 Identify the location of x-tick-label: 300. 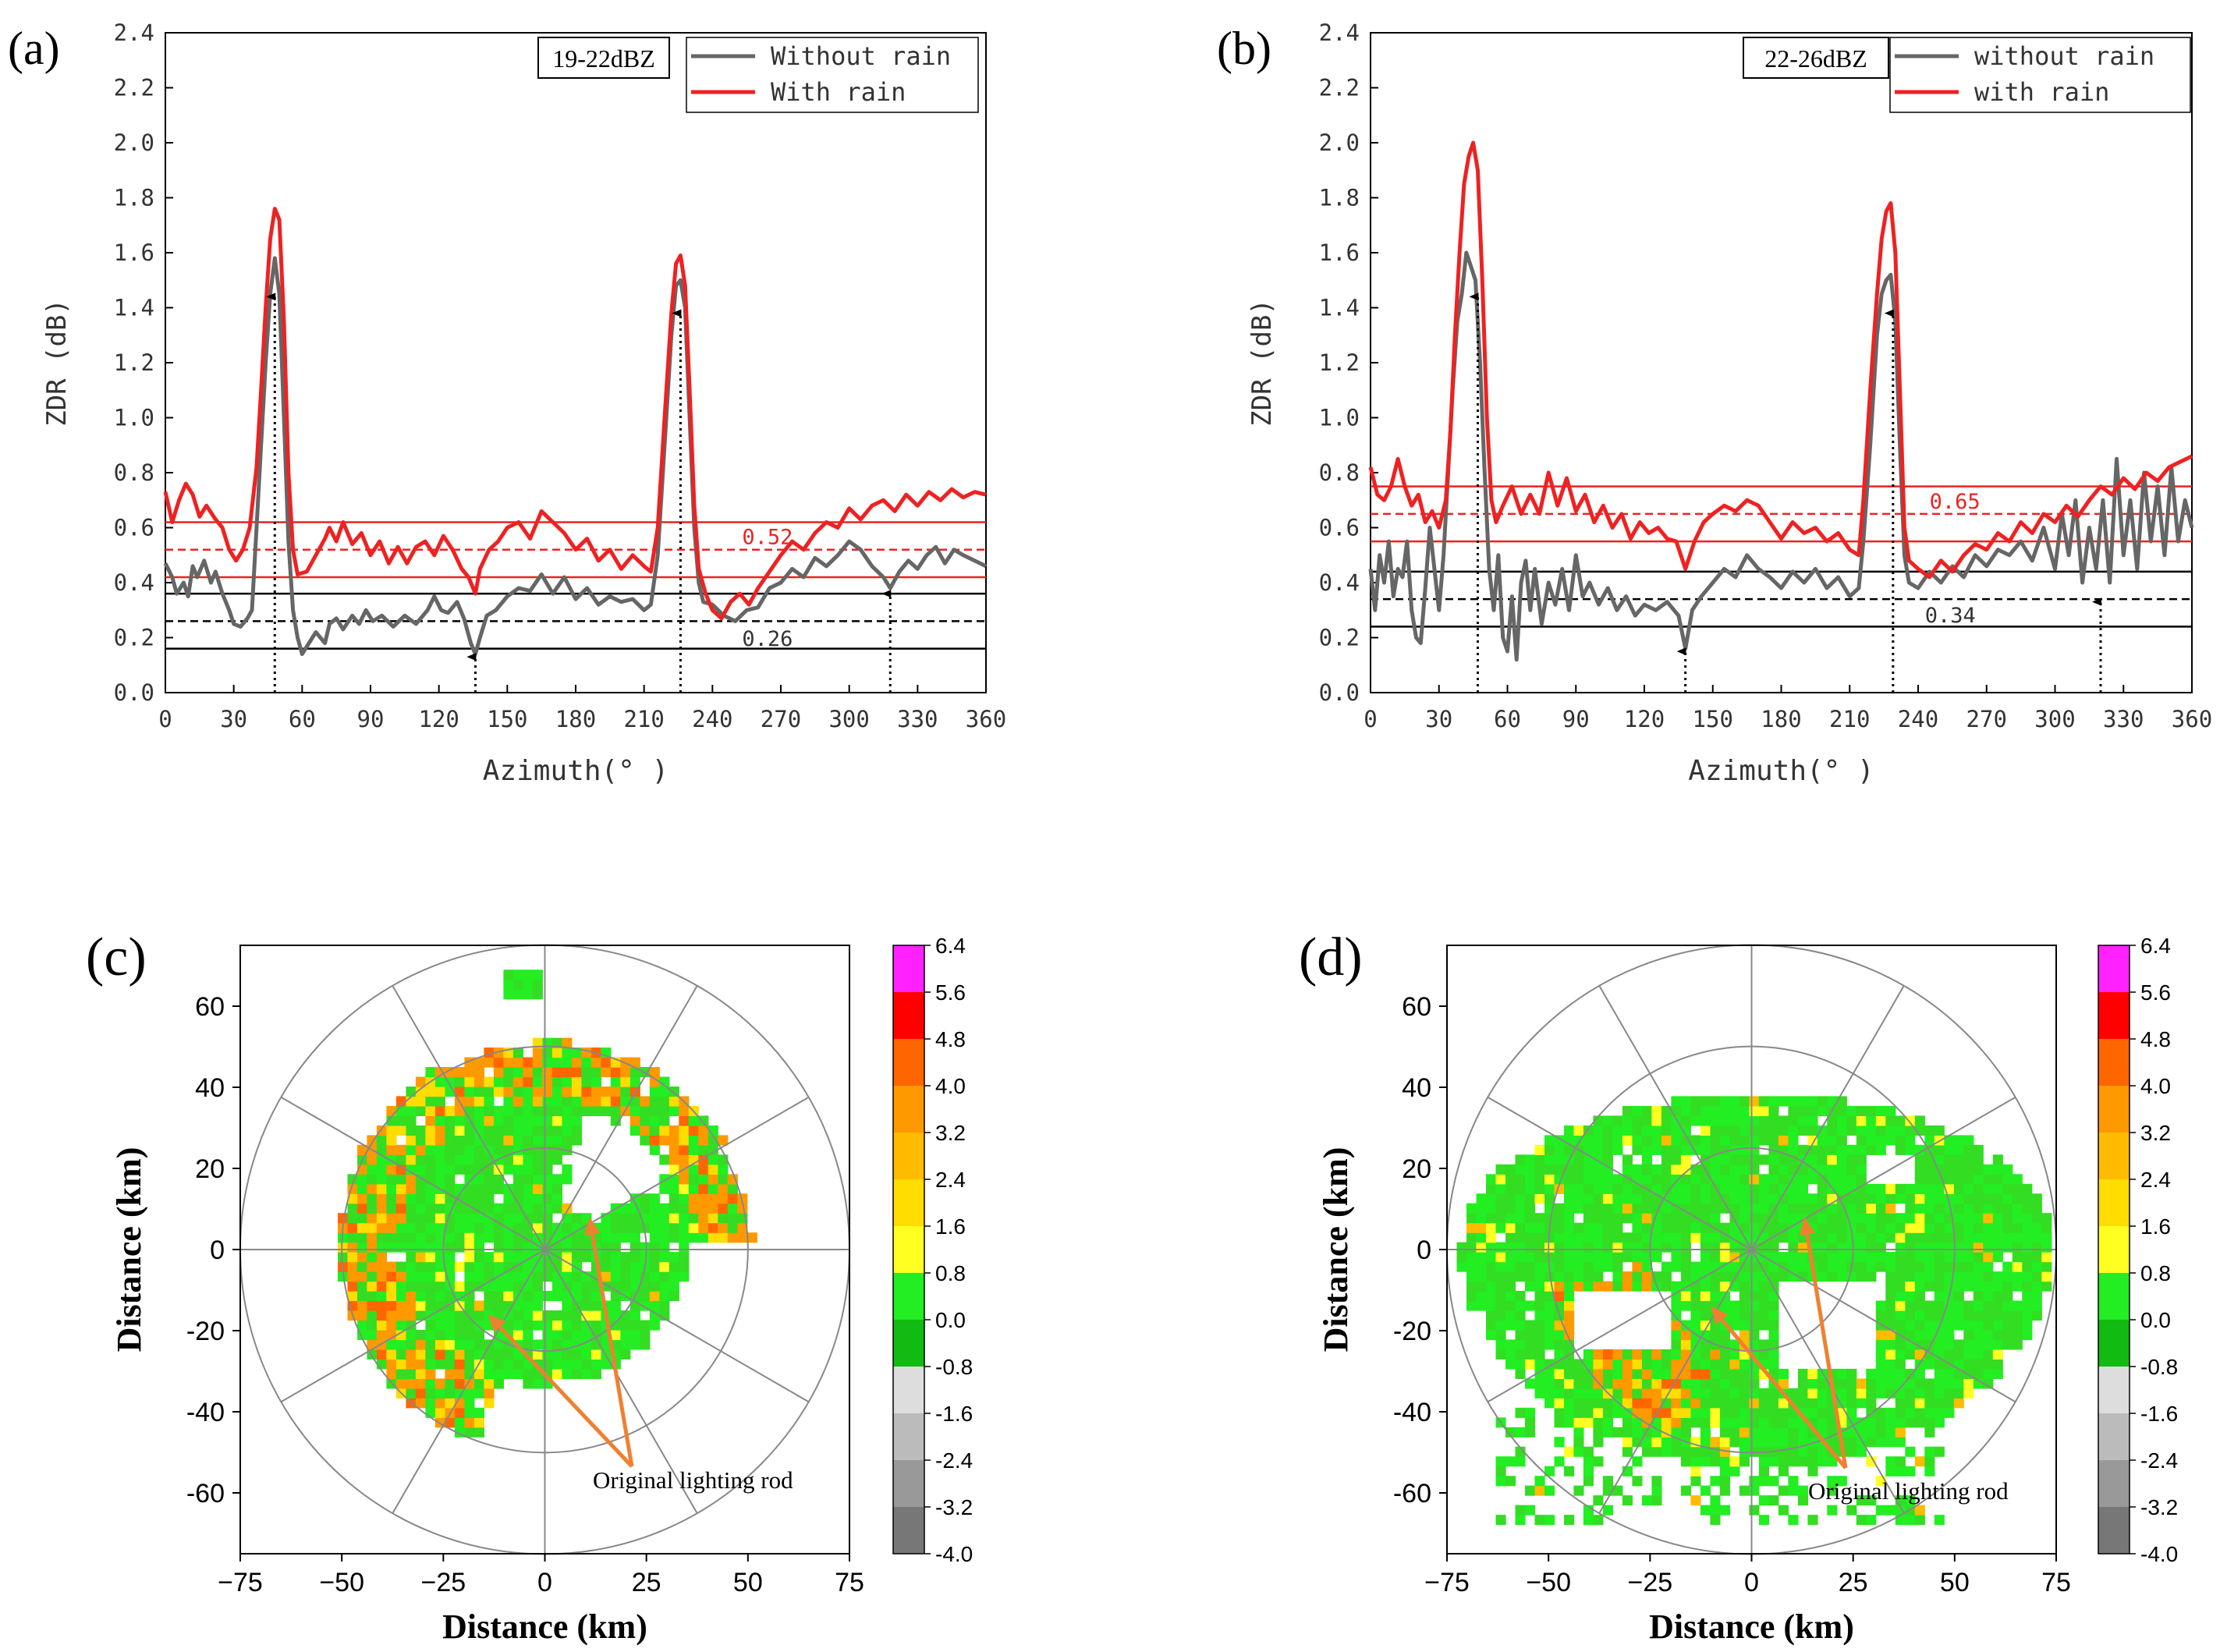
(2054, 719).